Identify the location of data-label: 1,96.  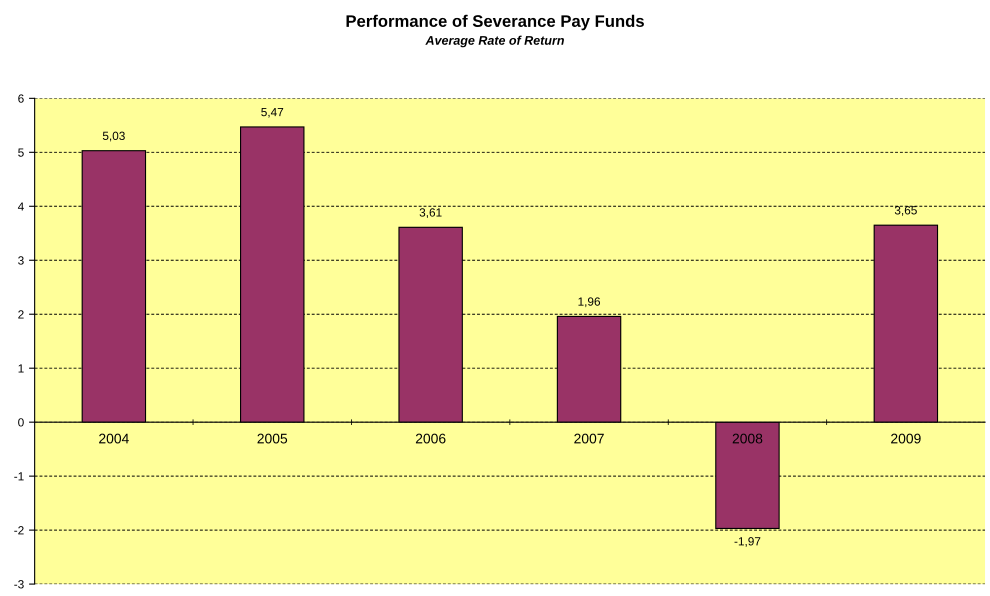
(589, 302).